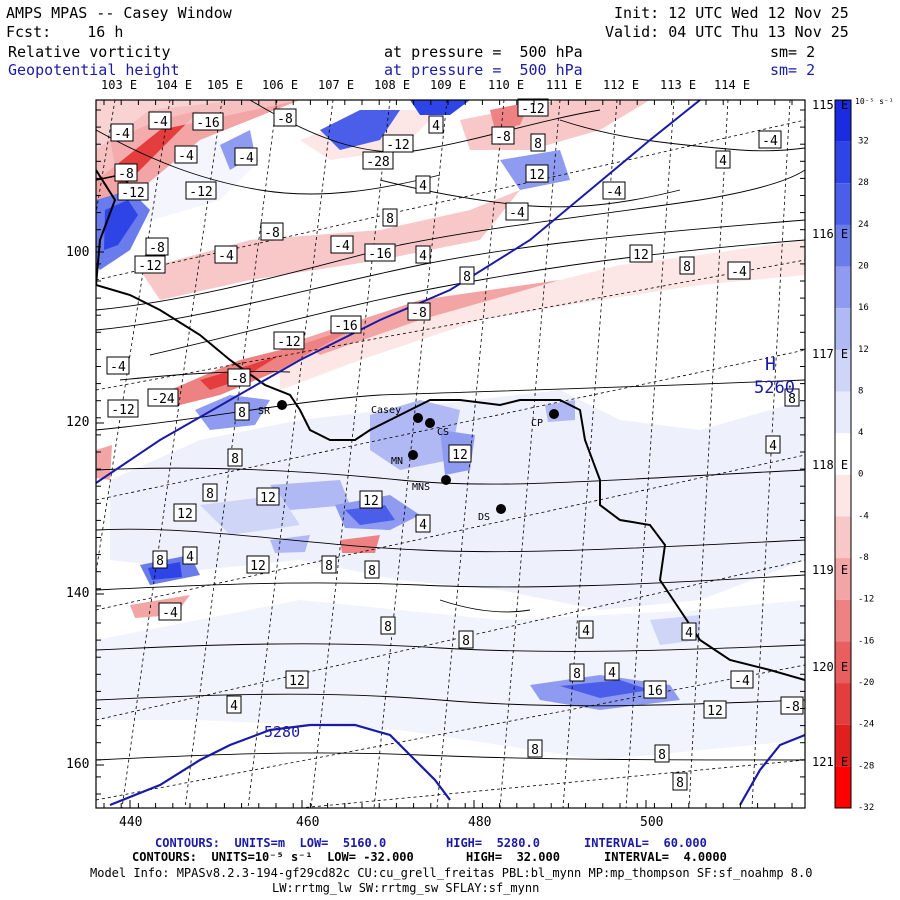 The image size is (900, 900). What do you see at coordinates (830, 667) in the screenshot?
I see `right-latitude-label: 120 E` at bounding box center [830, 667].